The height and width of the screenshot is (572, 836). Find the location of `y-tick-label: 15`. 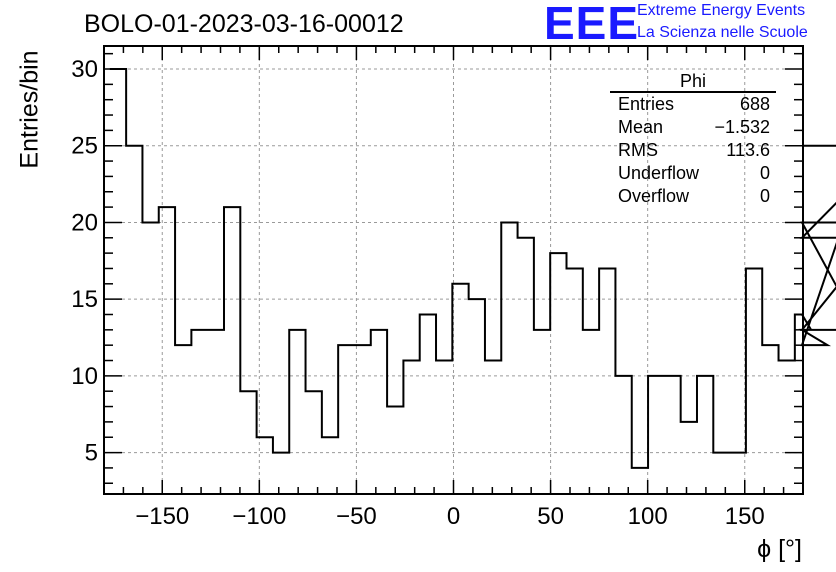

y-tick-label: 15 is located at coordinates (84, 299).